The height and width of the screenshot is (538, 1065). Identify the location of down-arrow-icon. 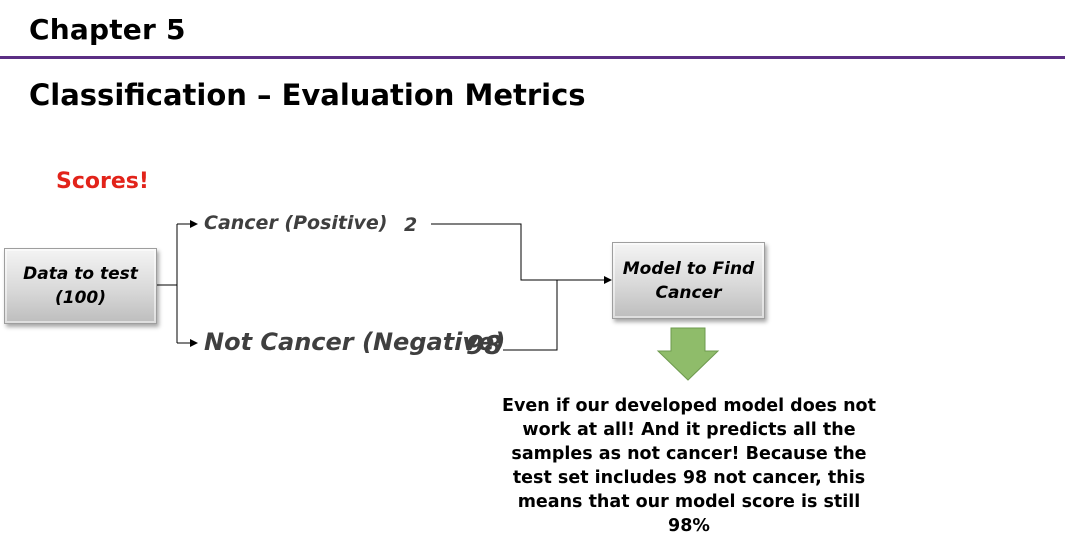
(688, 354).